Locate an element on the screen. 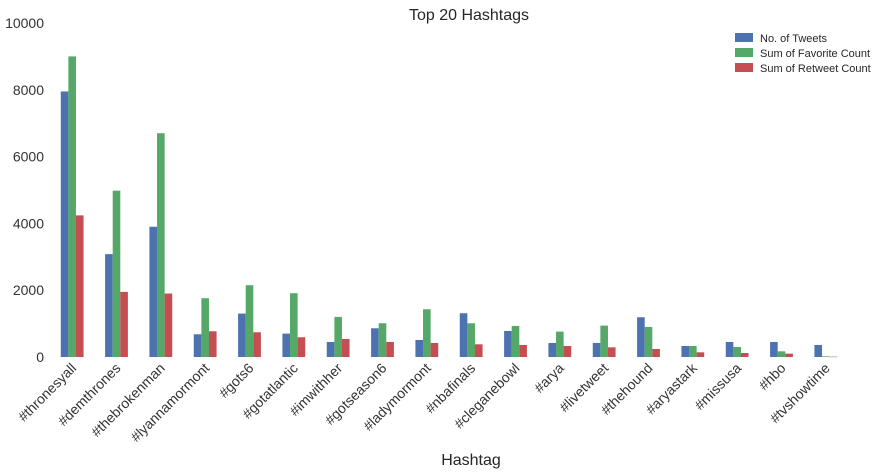  legend-entry: Sum of Favorite Count is located at coordinates (815, 54).